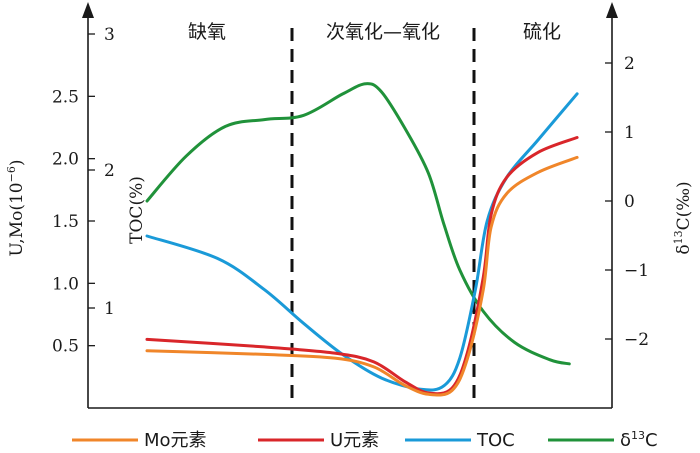 Image resolution: width=700 pixels, height=453 pixels. I want to click on legend-element: C, so click(651, 440).